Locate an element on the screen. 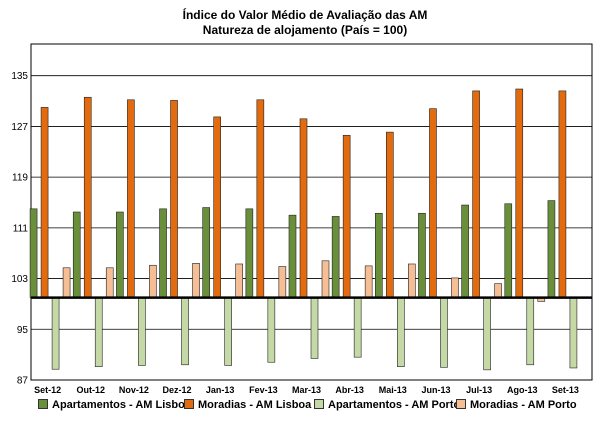 This screenshot has height=425, width=610. x-tick-label: Mai-13 is located at coordinates (393, 390).